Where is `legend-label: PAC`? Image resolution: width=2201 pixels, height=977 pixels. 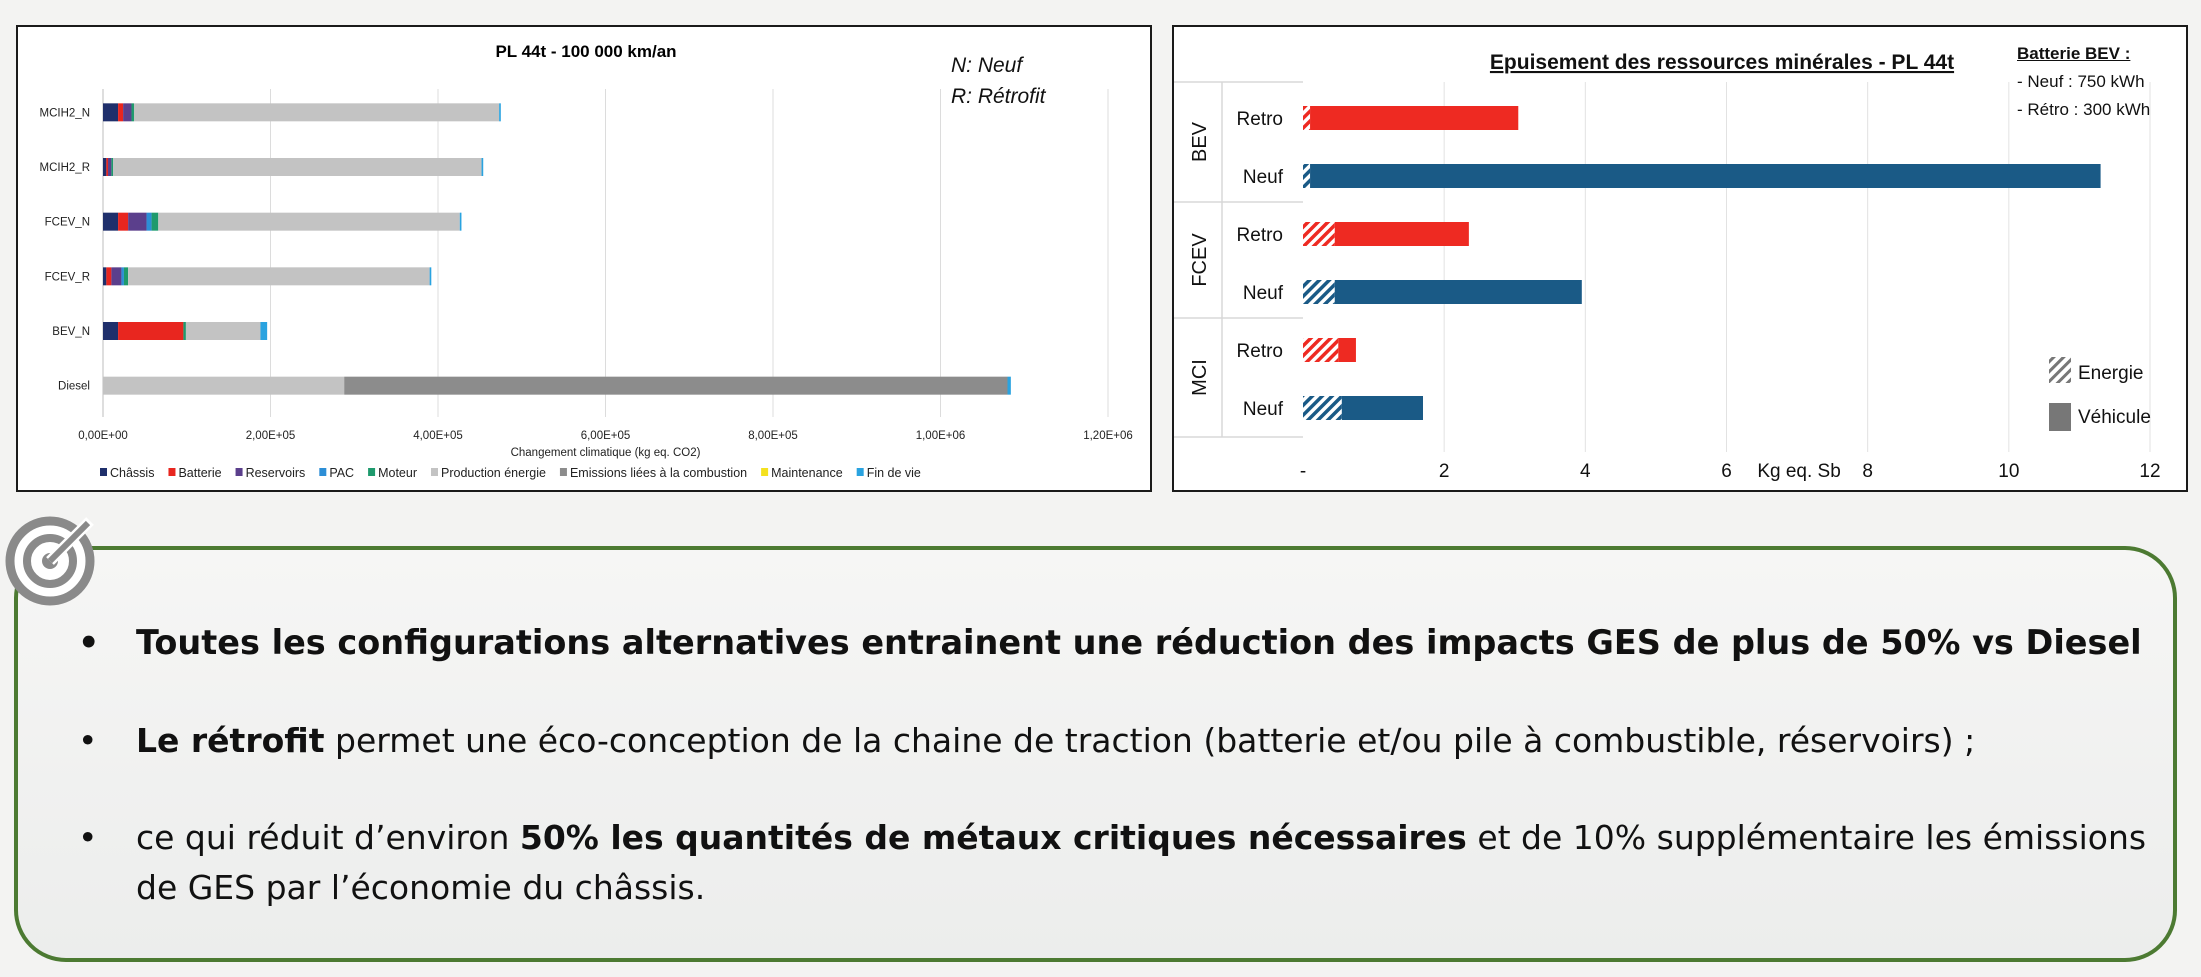
legend-label: PAC is located at coordinates (341, 473).